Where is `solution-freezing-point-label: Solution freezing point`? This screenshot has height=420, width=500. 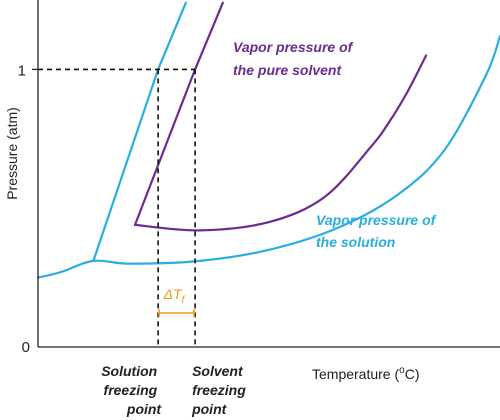
solution-freezing-point-label: Solution freezing point is located at coordinates (131, 390).